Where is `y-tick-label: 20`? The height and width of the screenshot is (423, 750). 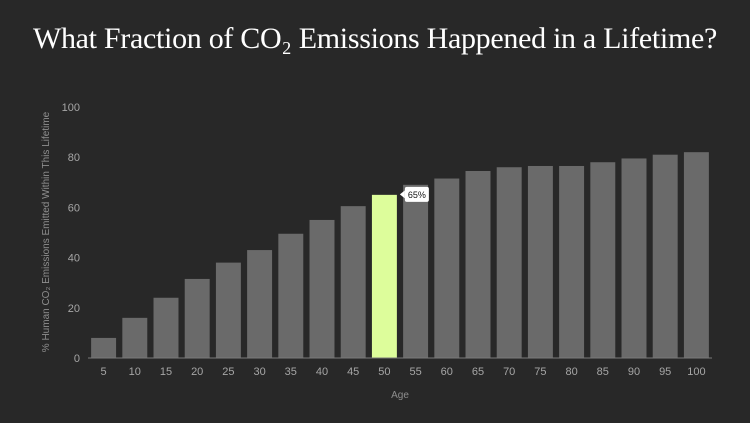
y-tick-label: 20 is located at coordinates (74, 309).